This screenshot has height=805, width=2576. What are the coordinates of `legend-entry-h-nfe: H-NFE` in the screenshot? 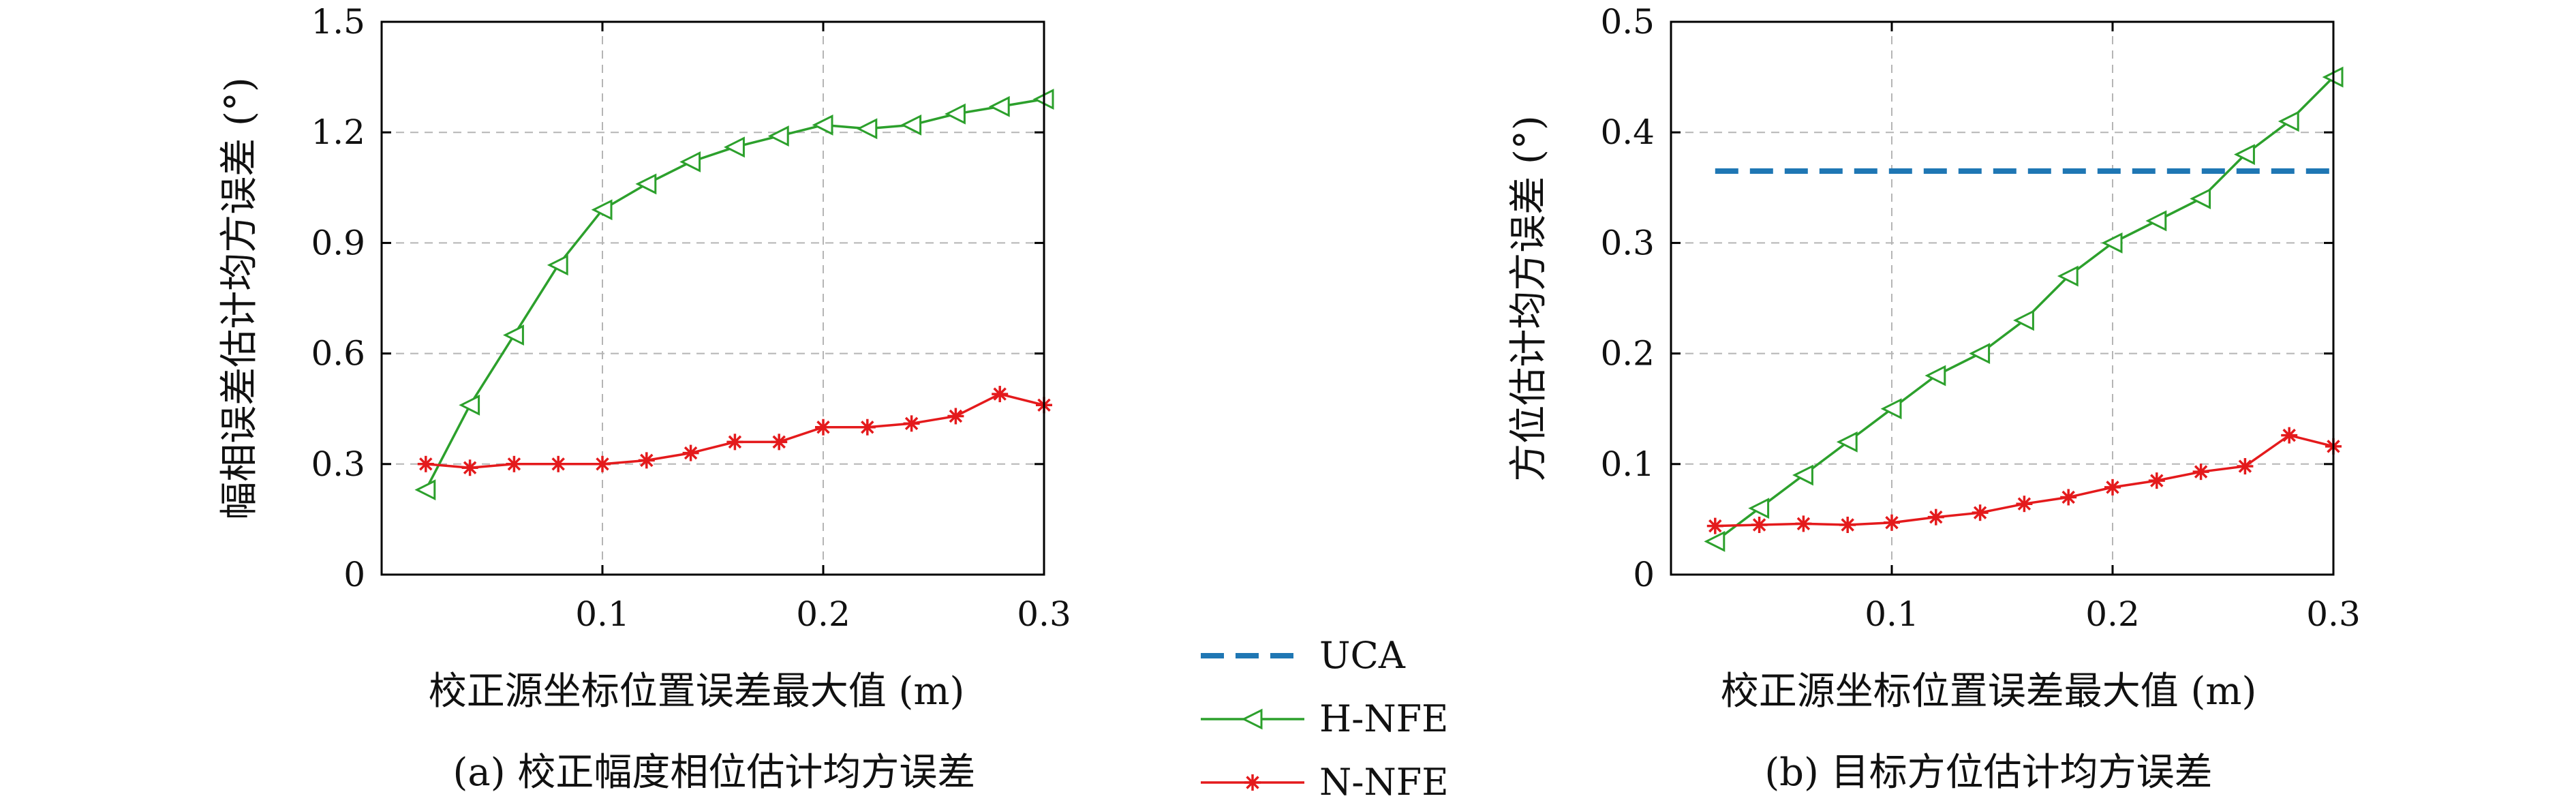 It's located at (1324, 718).